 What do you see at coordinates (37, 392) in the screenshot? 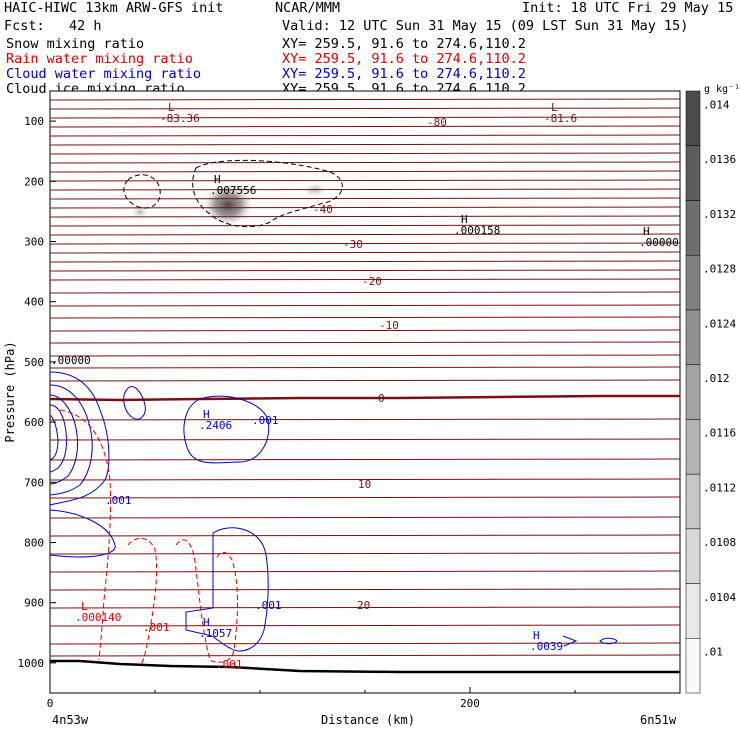
I see `y-axis: 100 200 300 400 500 600 700 800 900 1000` at bounding box center [37, 392].